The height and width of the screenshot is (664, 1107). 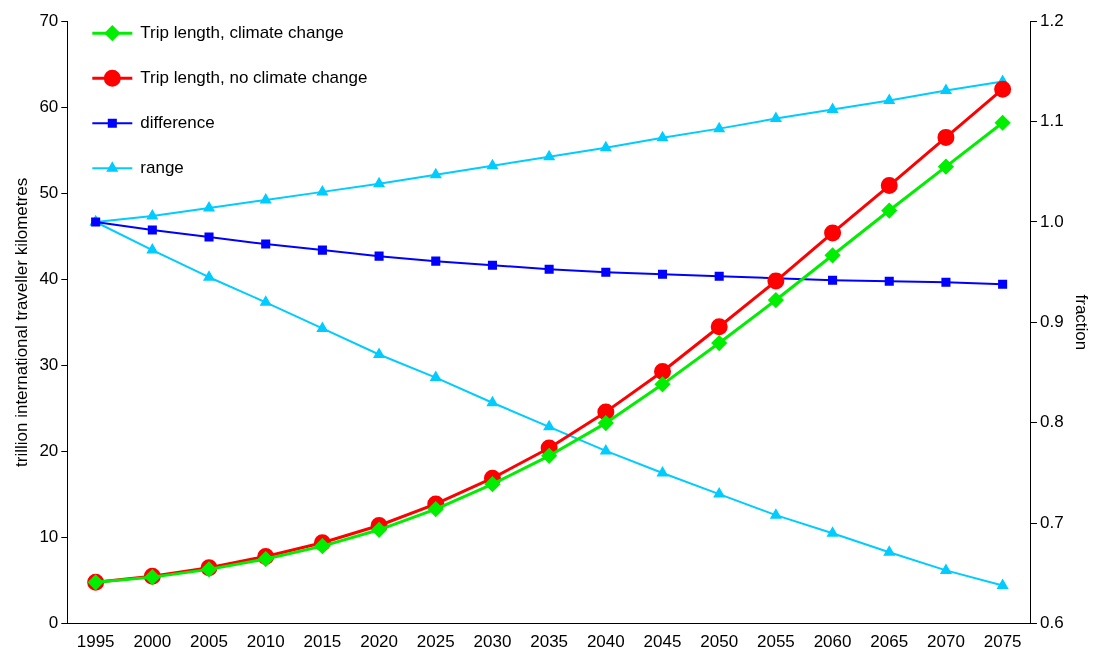 What do you see at coordinates (1051, 322) in the screenshot?
I see `y2-tick-label: 0.9` at bounding box center [1051, 322].